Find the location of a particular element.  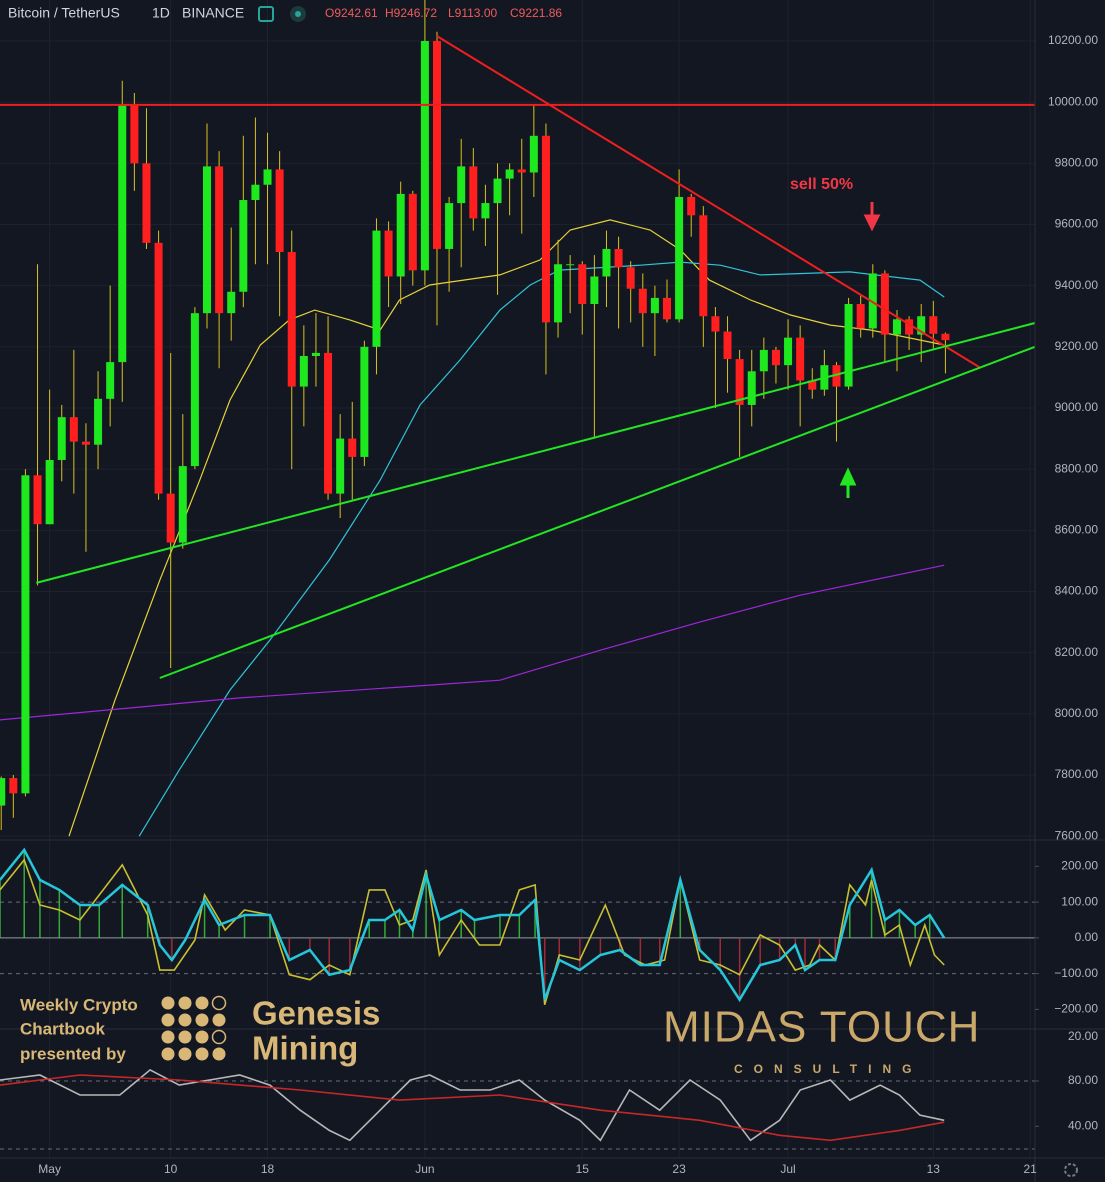

y-tick-label: 9200.00 is located at coordinates (1077, 346).